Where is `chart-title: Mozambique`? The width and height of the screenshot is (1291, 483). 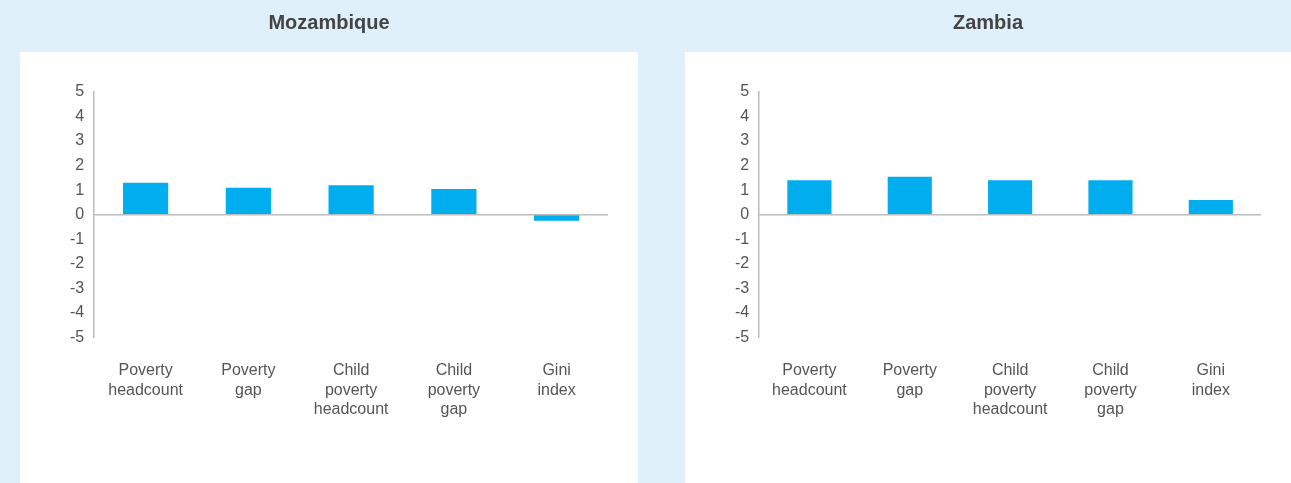
chart-title: Mozambique is located at coordinates (329, 22).